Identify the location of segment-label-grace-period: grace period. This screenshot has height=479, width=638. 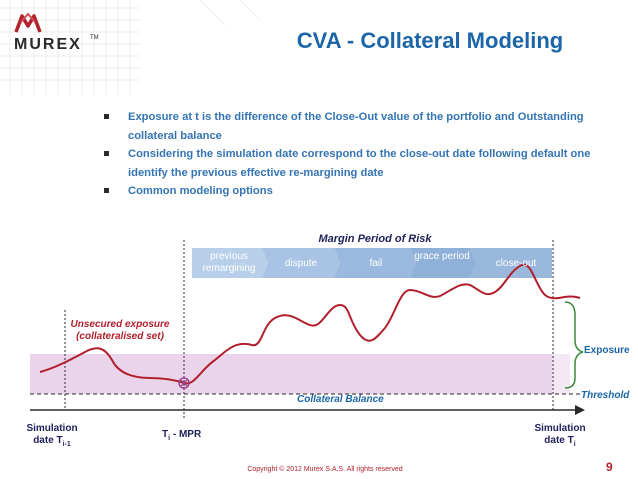
(442, 256).